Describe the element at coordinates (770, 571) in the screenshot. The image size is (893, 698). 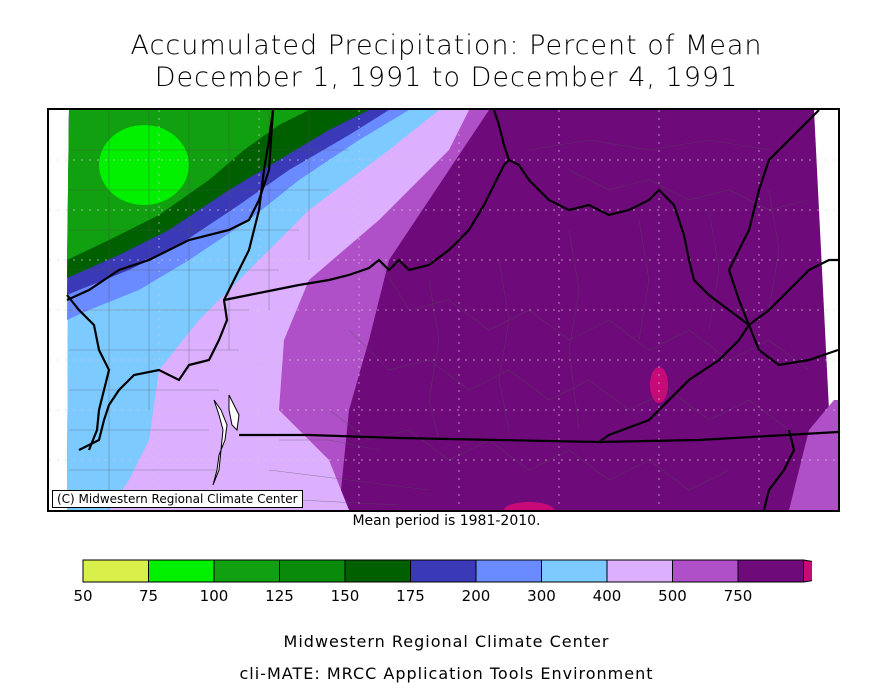
I see `legend-swatch-750-undefined` at that location.